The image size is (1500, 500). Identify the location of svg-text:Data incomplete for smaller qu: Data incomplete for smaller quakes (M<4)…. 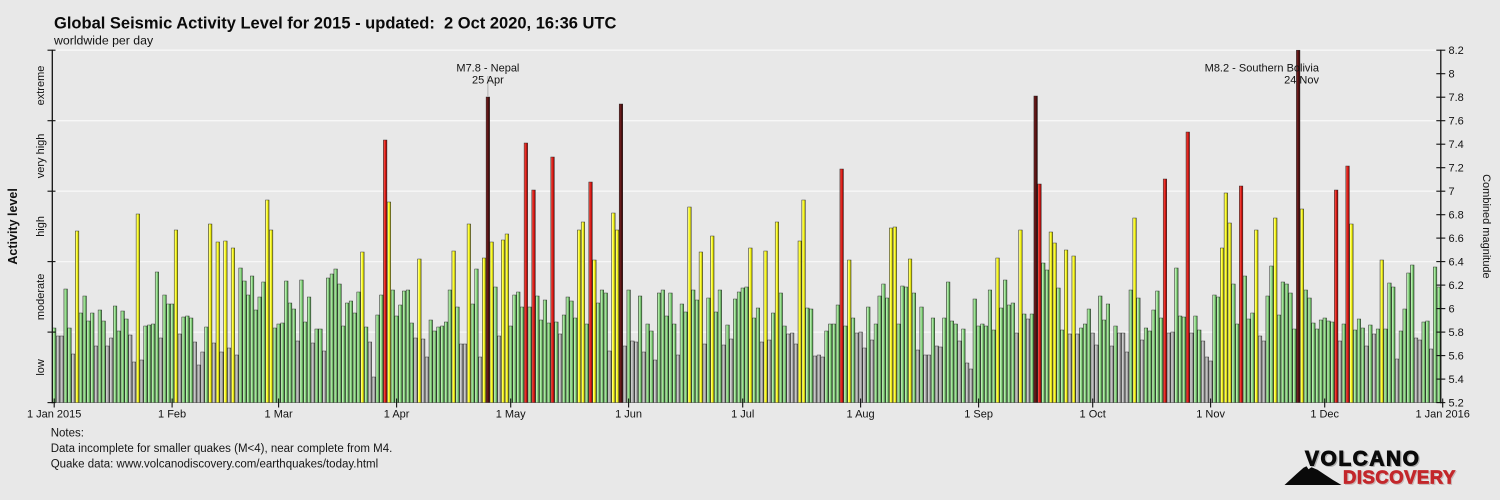
(222, 449).